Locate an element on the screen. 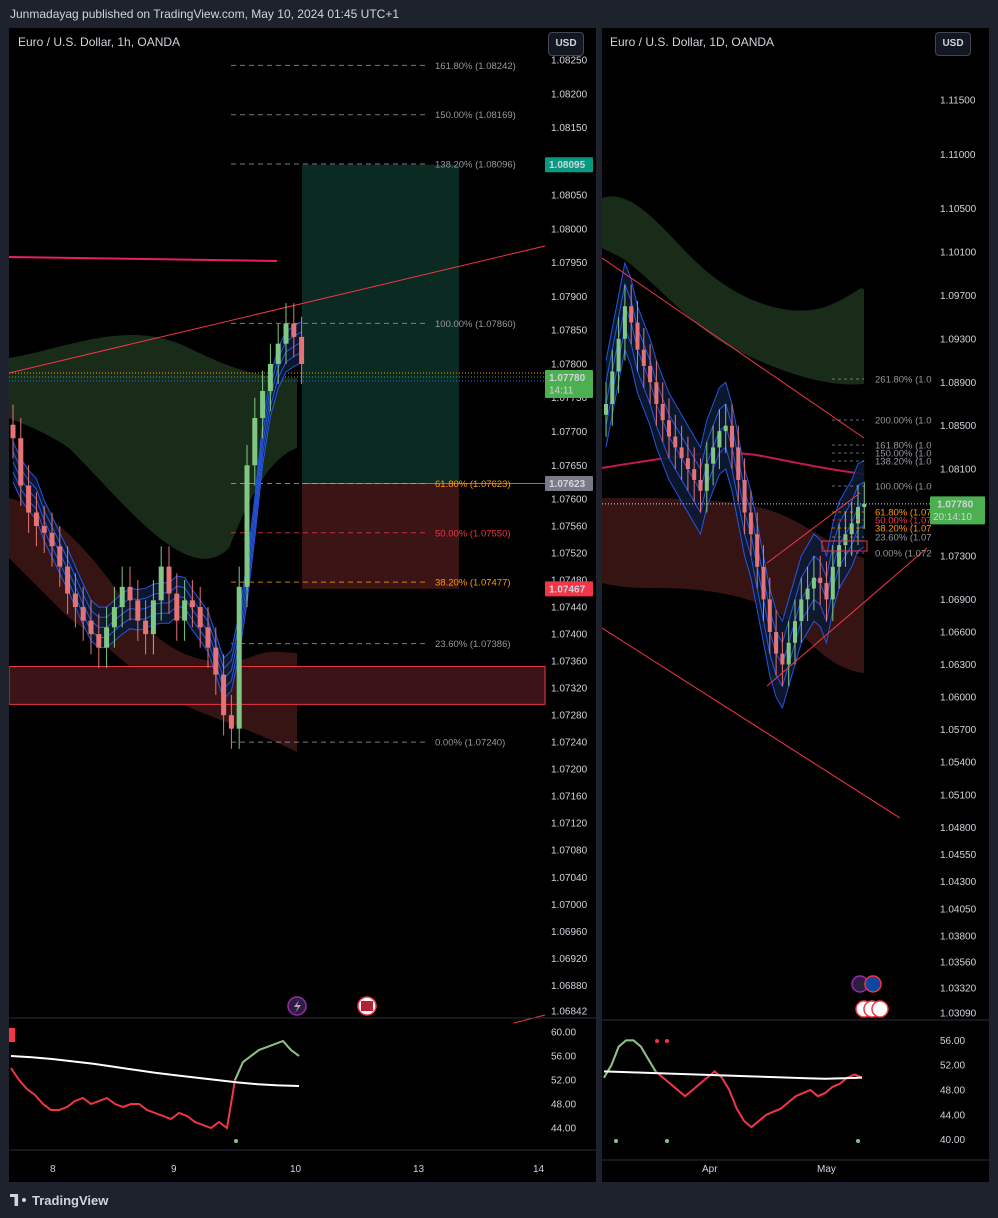 The height and width of the screenshot is (1218, 998). price-axis-tick: 1.07750 is located at coordinates (569, 398).